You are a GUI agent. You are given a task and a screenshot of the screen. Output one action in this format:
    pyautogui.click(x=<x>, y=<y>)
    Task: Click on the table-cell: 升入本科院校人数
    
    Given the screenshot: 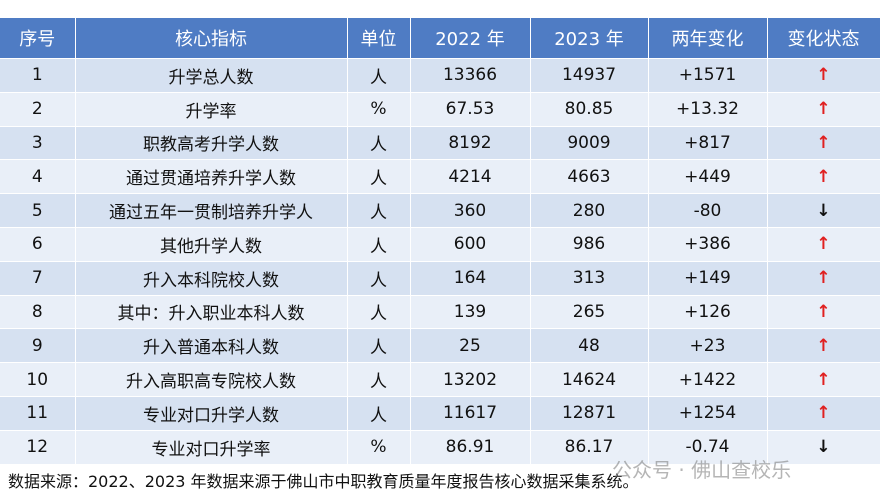 What is the action you would take?
    pyautogui.click(x=211, y=278)
    